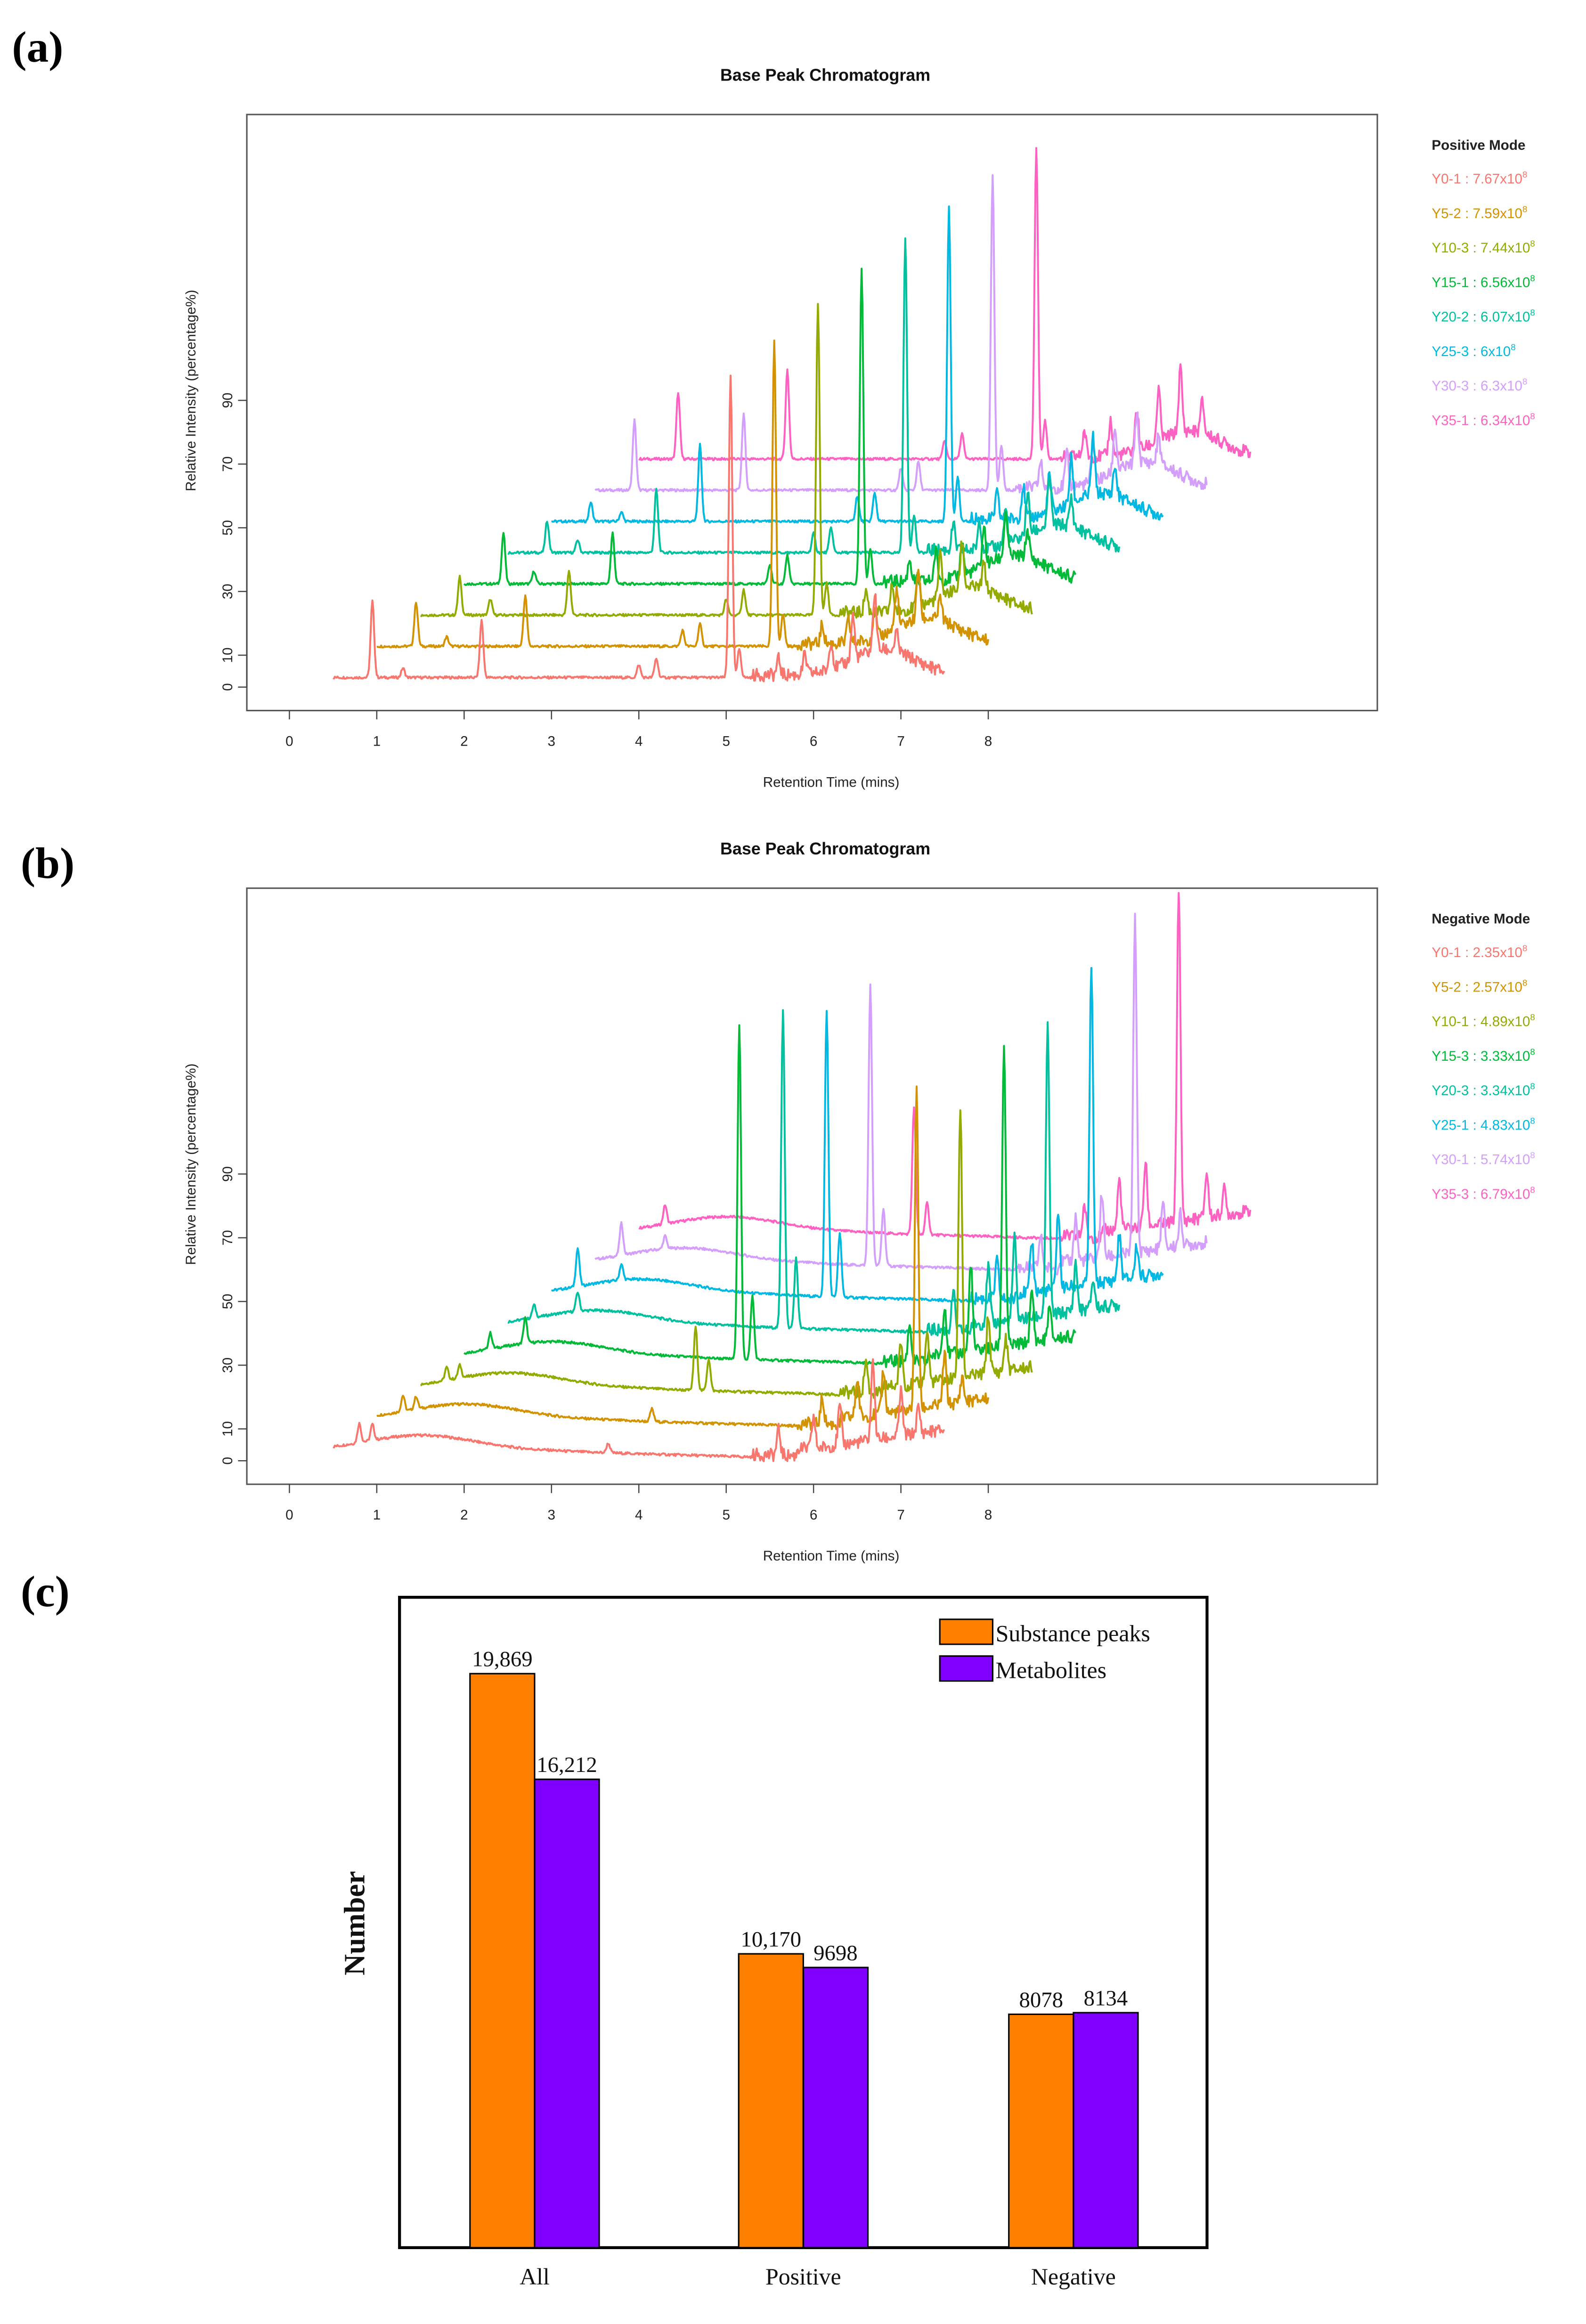 The image size is (1586, 2324). Describe the element at coordinates (1450, 1091) in the screenshot. I see `legend-series-name: Y20-3` at that location.